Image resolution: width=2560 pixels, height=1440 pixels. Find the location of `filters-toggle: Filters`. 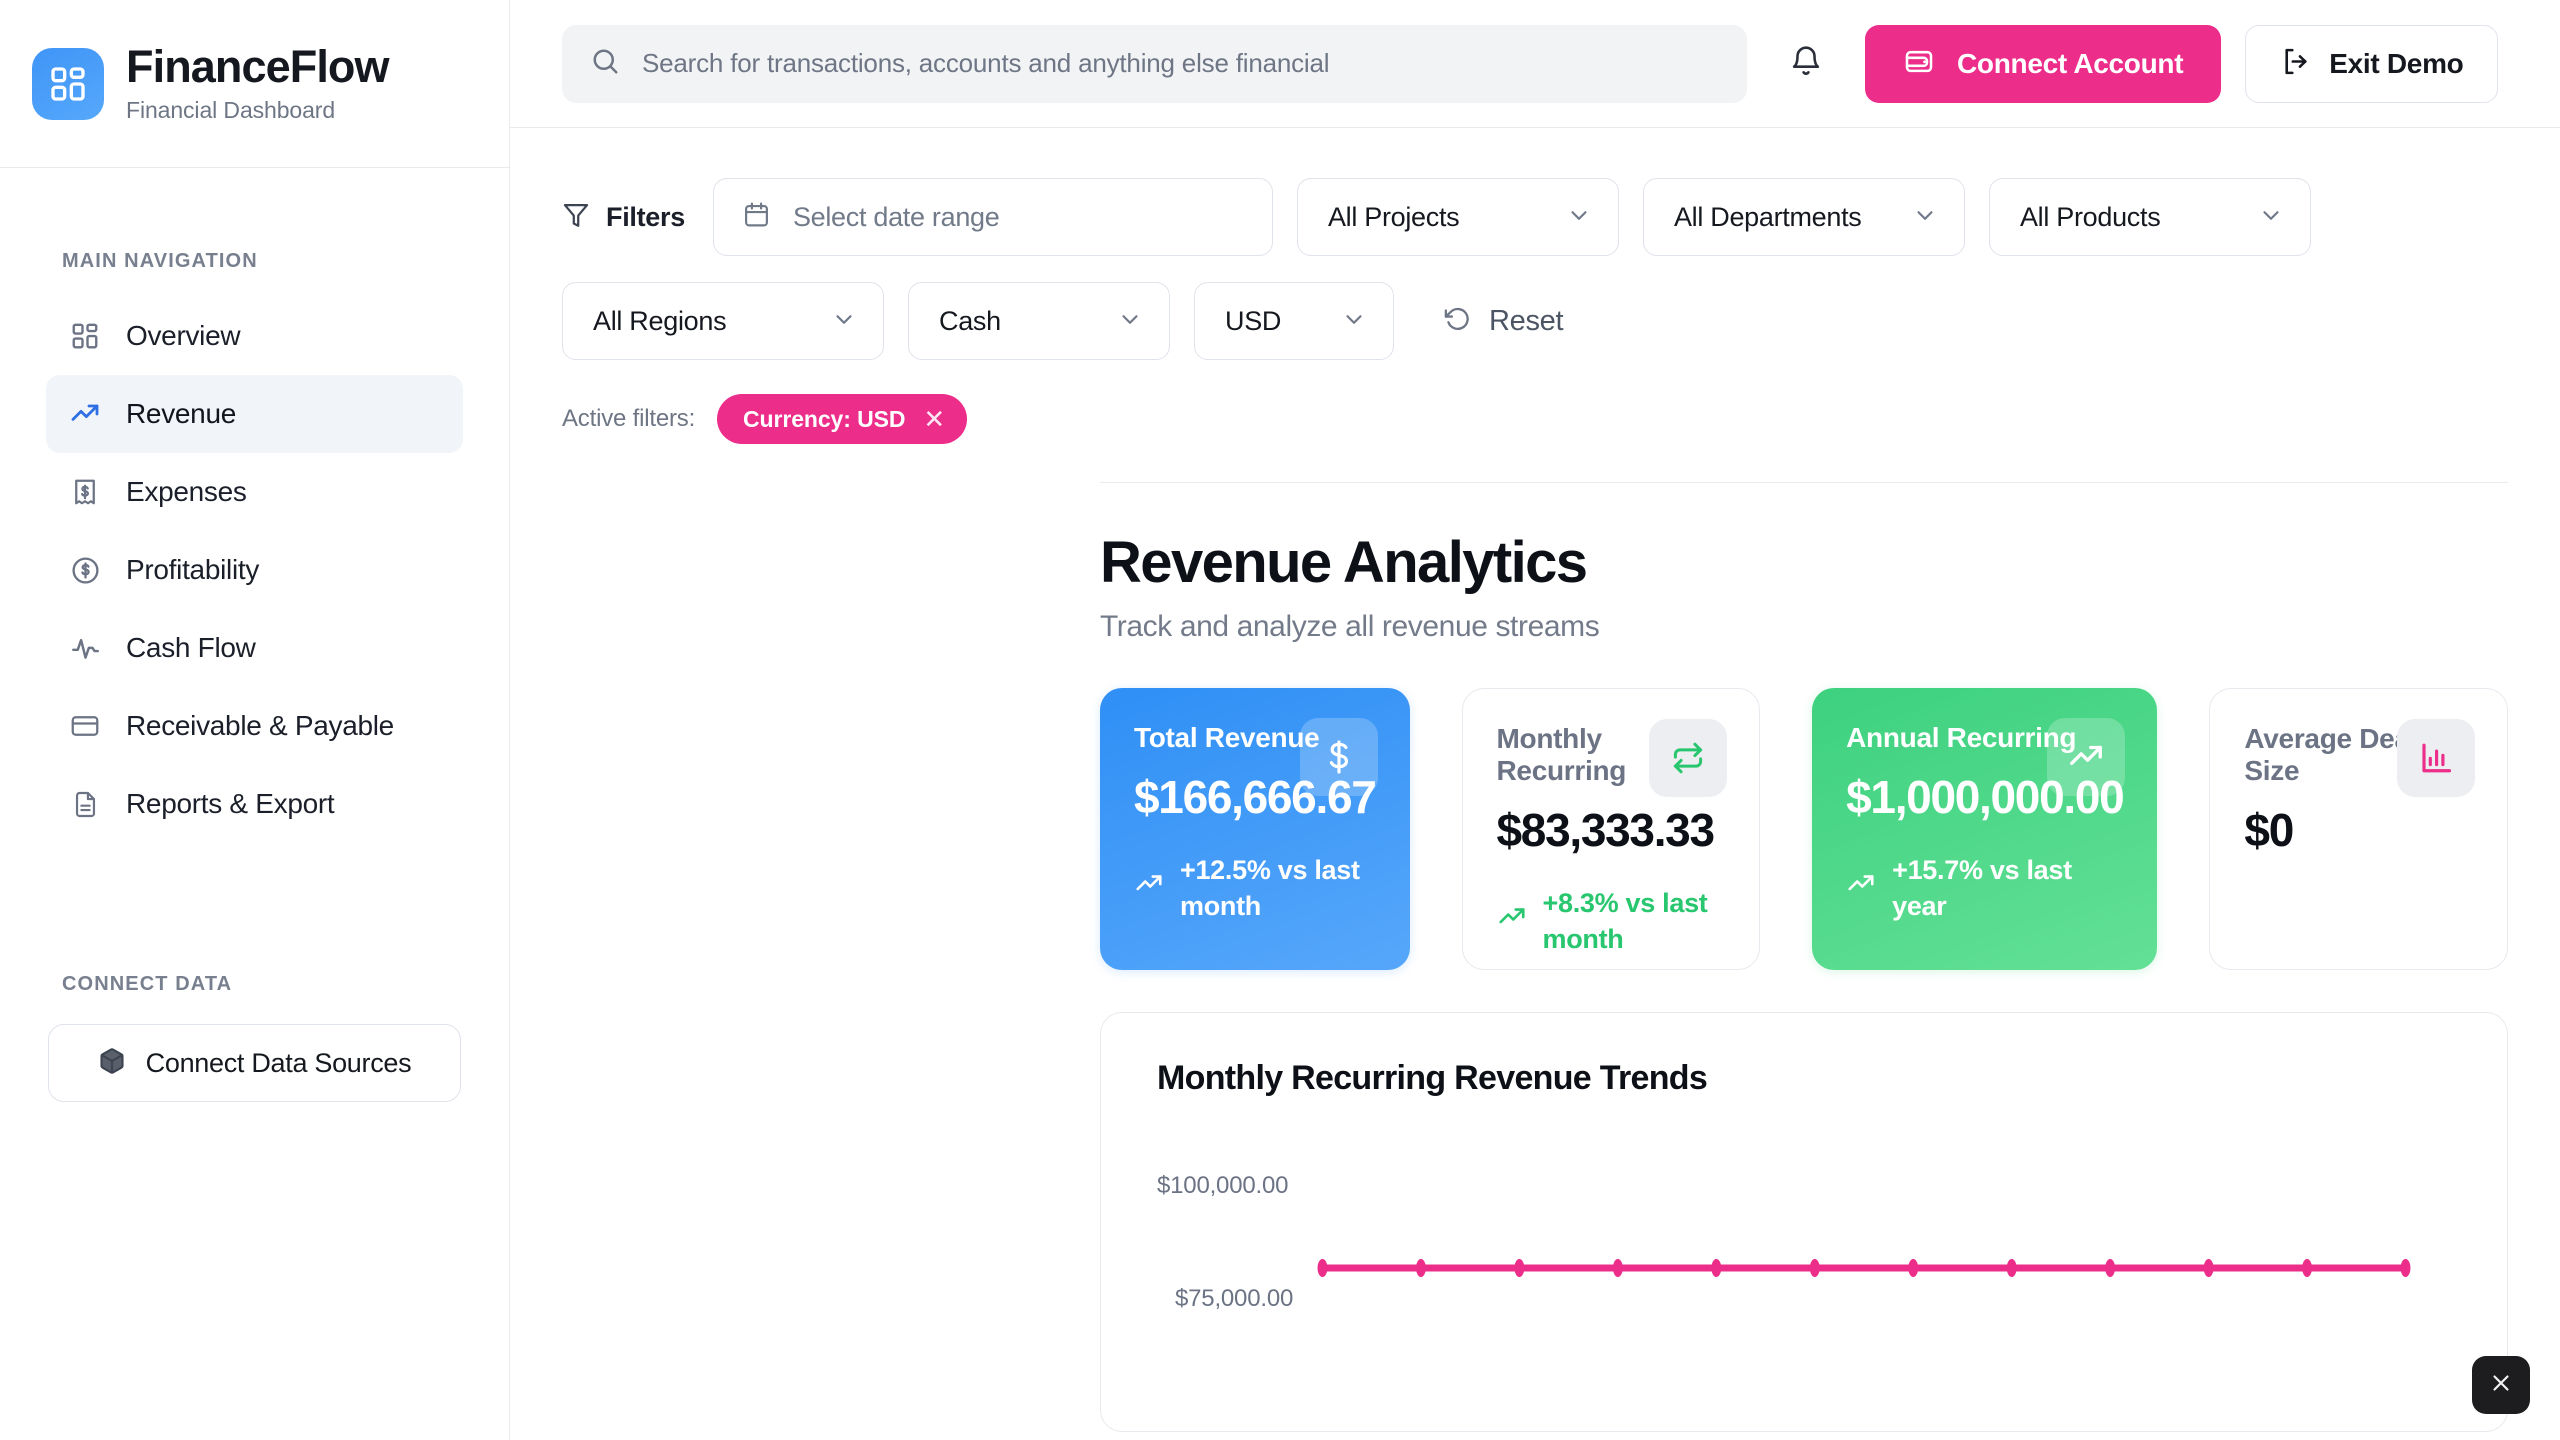

filters-toggle: Filters is located at coordinates (623, 217).